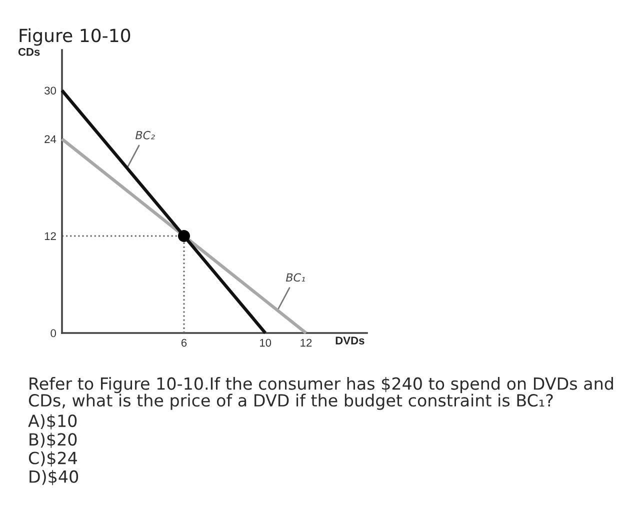 The width and height of the screenshot is (642, 516). I want to click on text: A)$10, so click(52, 422).